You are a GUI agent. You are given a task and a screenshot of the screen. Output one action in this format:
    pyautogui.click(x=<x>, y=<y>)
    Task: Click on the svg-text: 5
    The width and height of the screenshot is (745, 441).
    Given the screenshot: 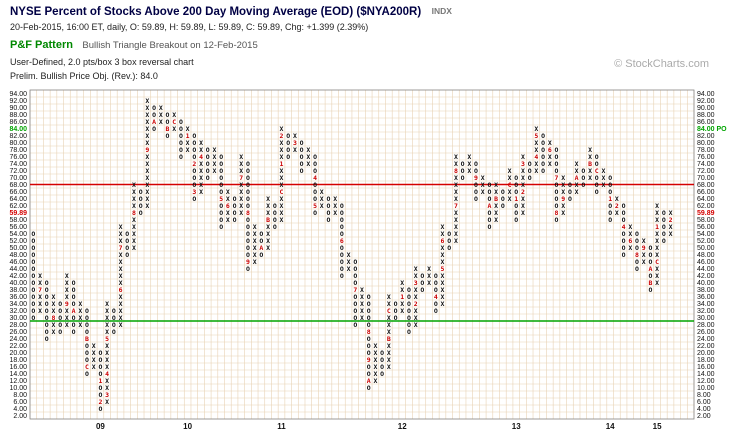 What is the action you would take?
    pyautogui.click(x=315, y=206)
    